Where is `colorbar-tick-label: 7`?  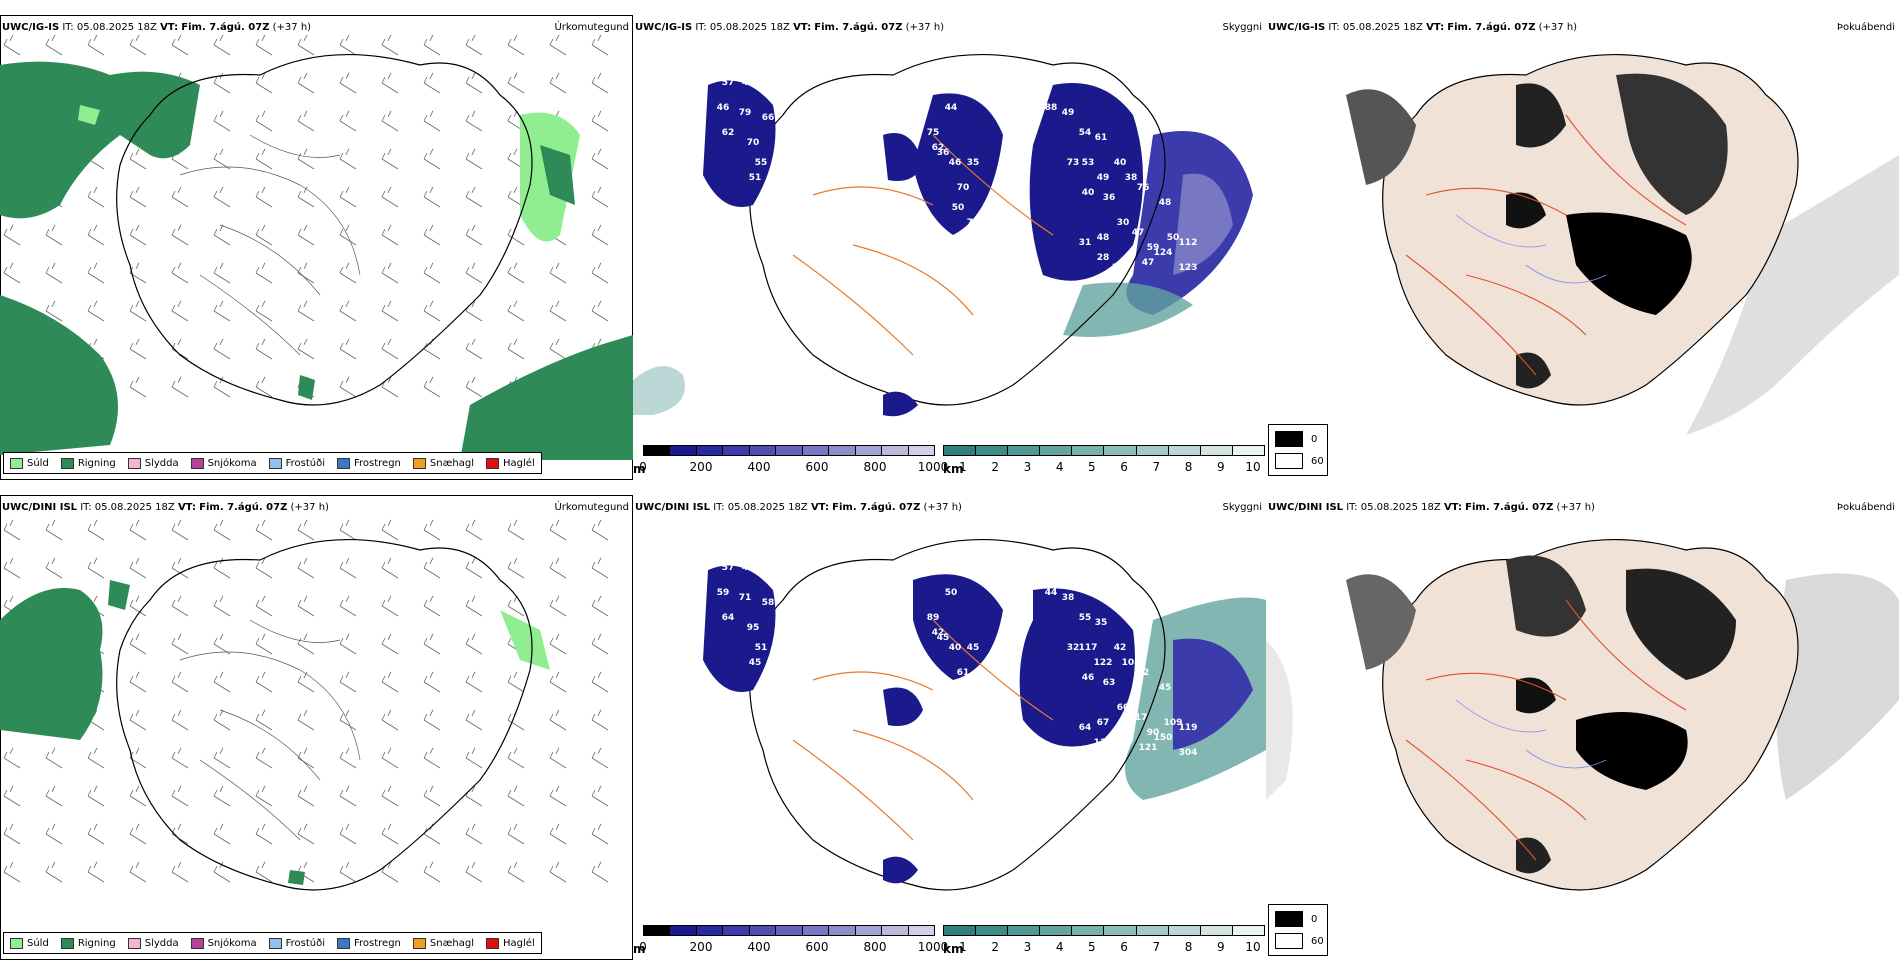
colorbar-tick-label: 7 is located at coordinates (1156, 467).